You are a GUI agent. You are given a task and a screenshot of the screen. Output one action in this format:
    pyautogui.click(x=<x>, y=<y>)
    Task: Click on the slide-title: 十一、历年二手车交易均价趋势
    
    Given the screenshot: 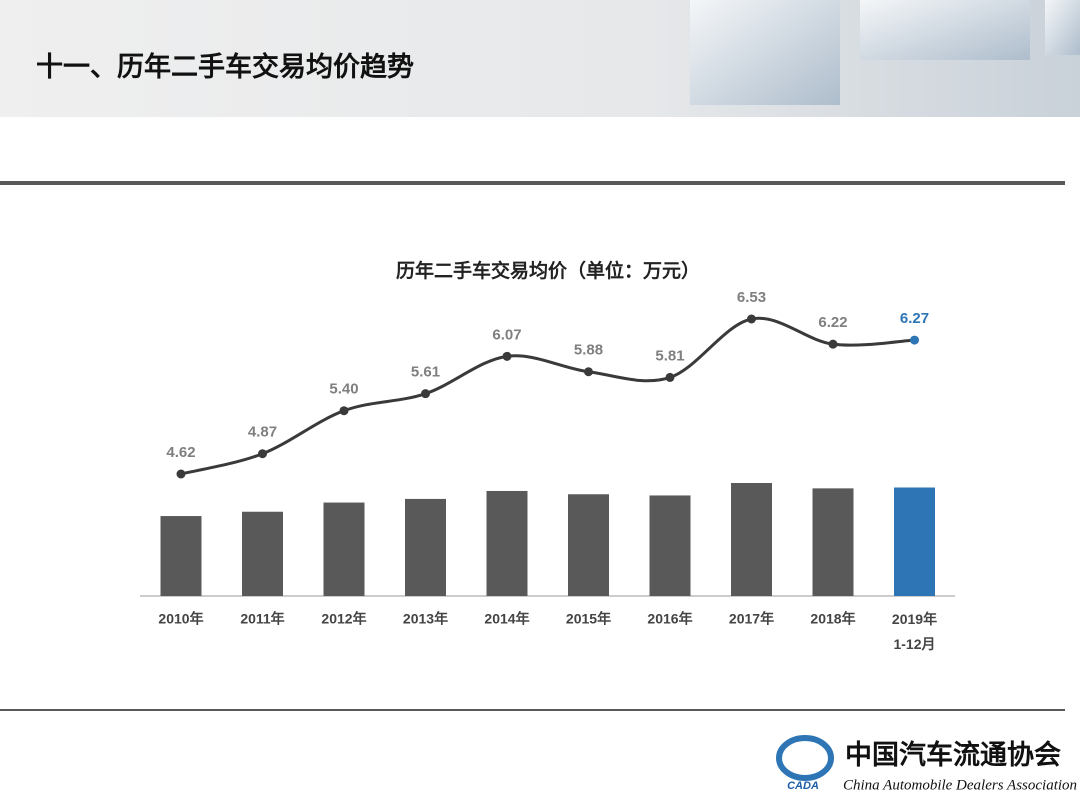 What is the action you would take?
    pyautogui.click(x=225, y=66)
    